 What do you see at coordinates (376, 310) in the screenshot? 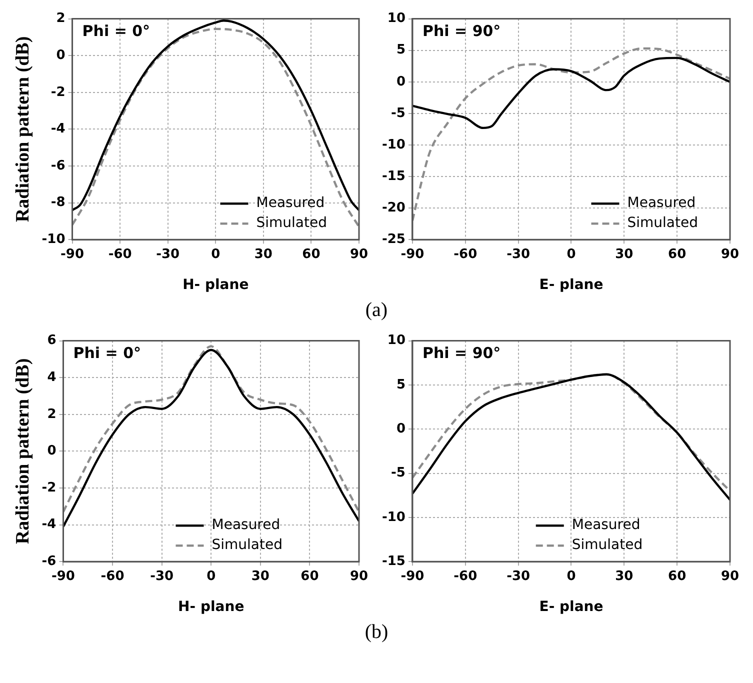
I see `text: (a)` at bounding box center [376, 310].